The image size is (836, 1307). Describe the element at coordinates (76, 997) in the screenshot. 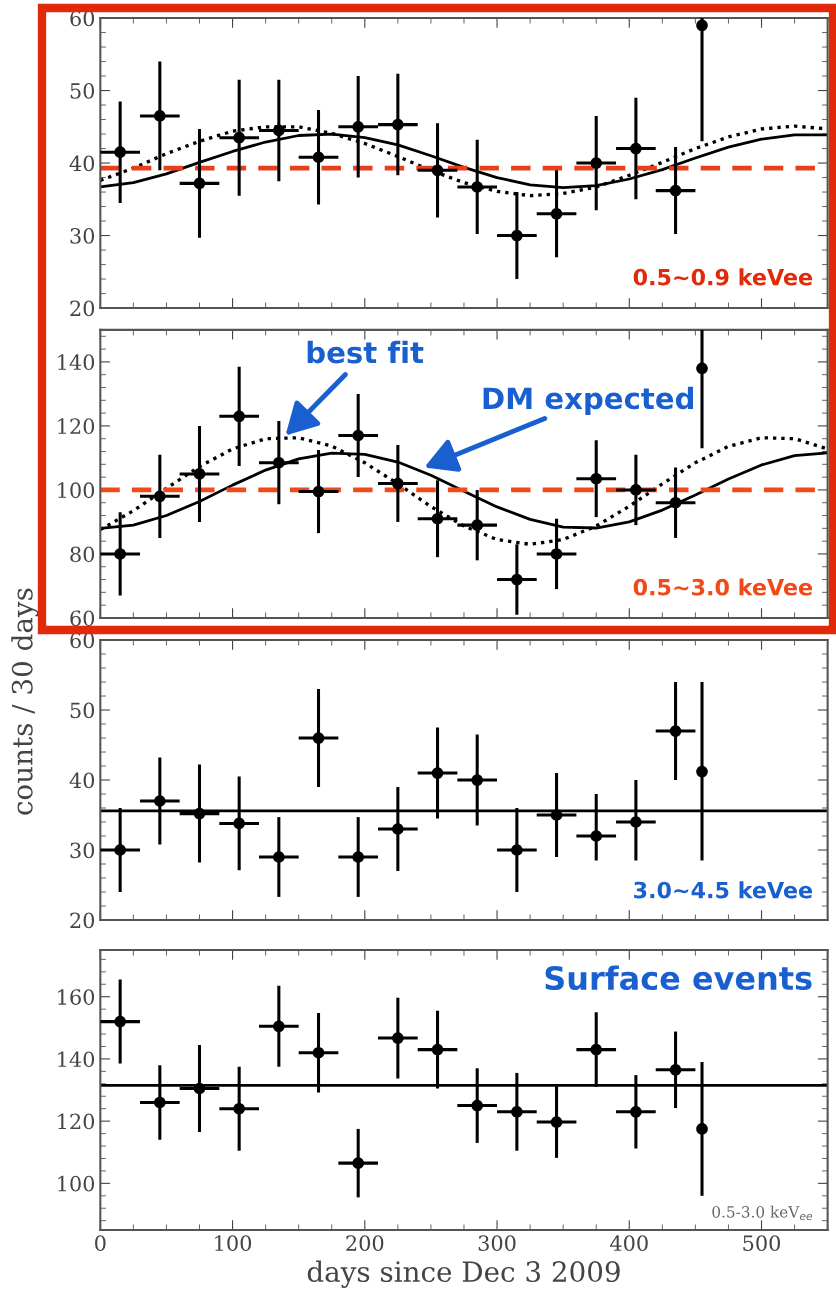

I see `y-tick-label: 160` at that location.